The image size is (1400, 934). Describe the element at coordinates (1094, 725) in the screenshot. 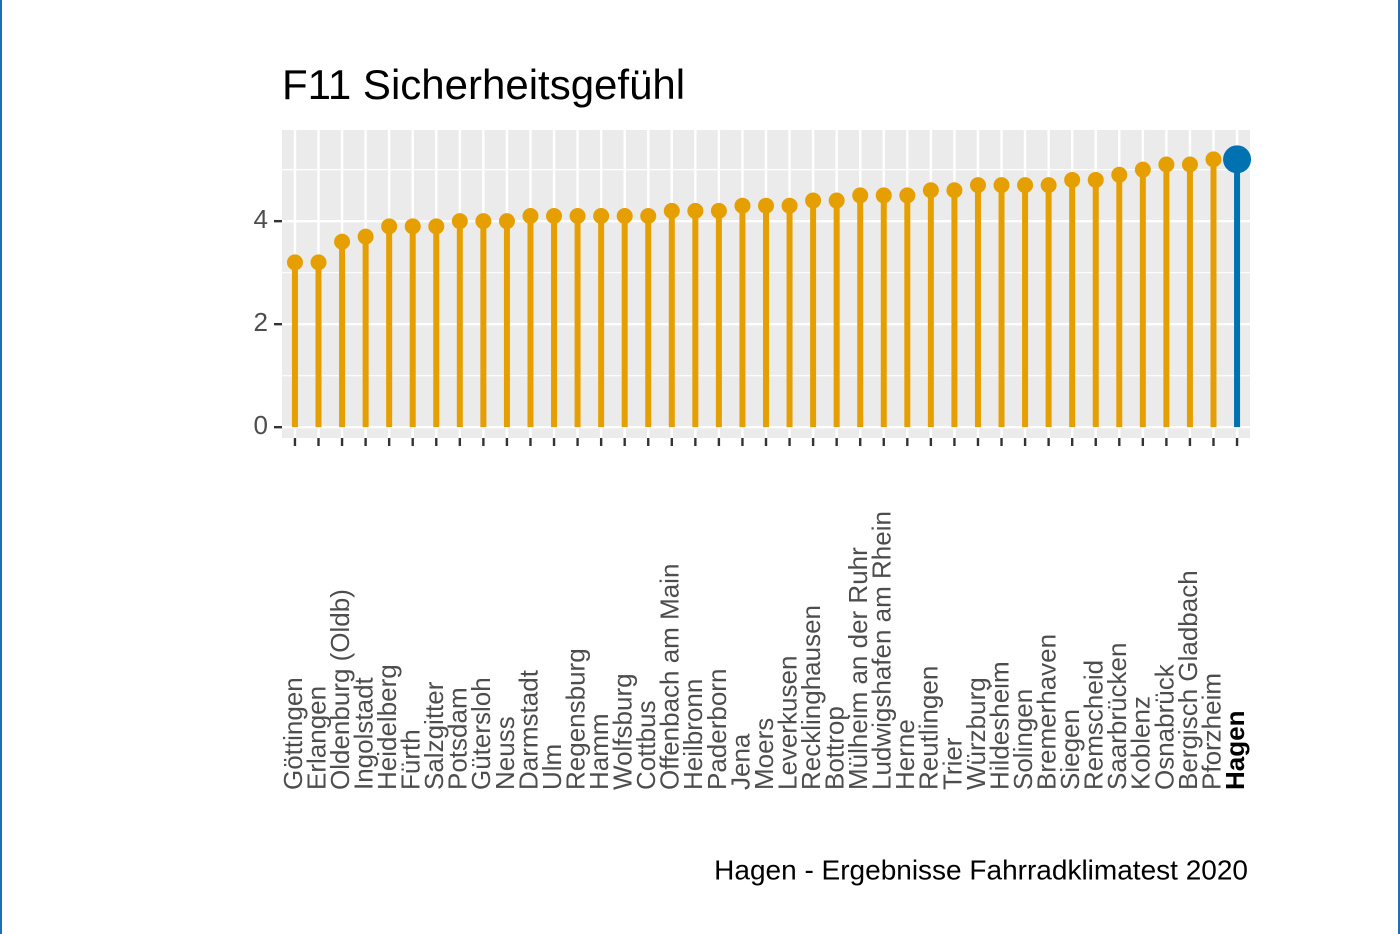

I see `x-tick-label: Remscheid` at that location.